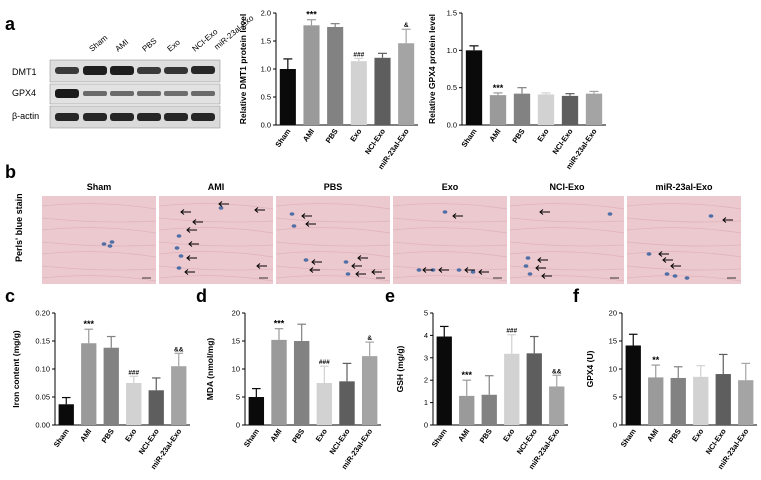 This screenshot has width=761, height=480. I want to click on stain-panel-title: Sham, so click(99, 187).